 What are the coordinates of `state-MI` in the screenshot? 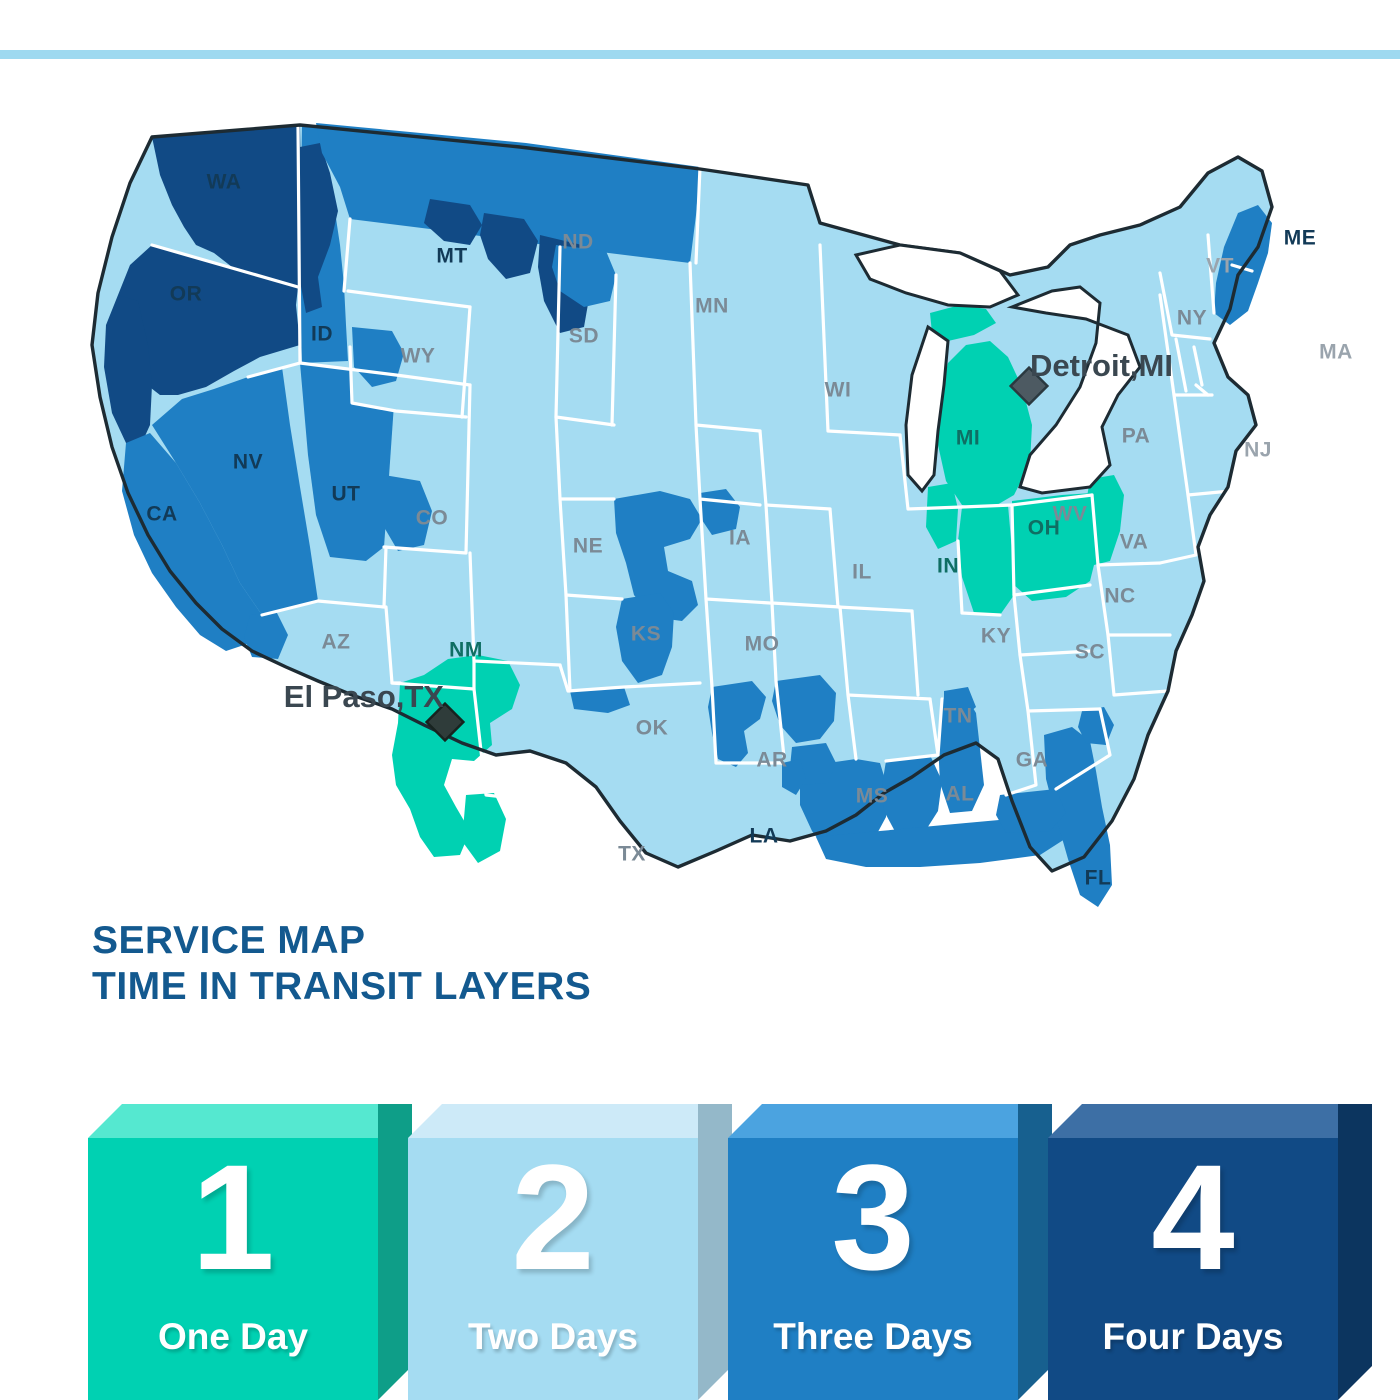 It's located at (985, 425).